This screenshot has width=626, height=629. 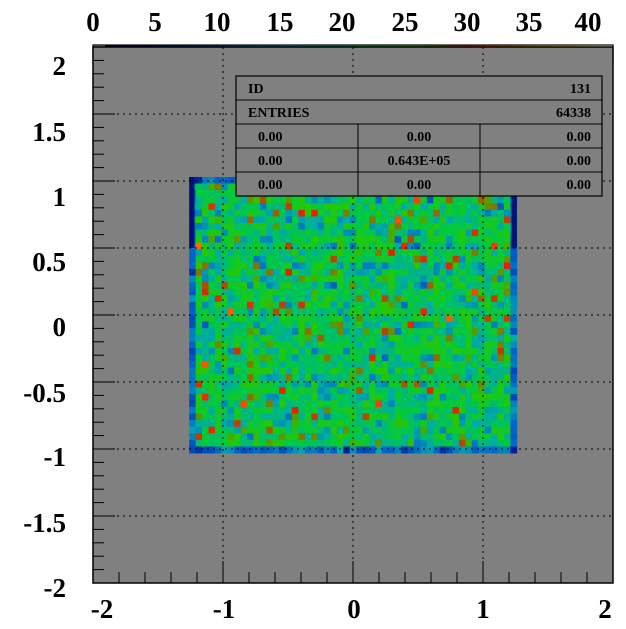 I want to click on y-tick-label: -2, so click(x=55, y=588).